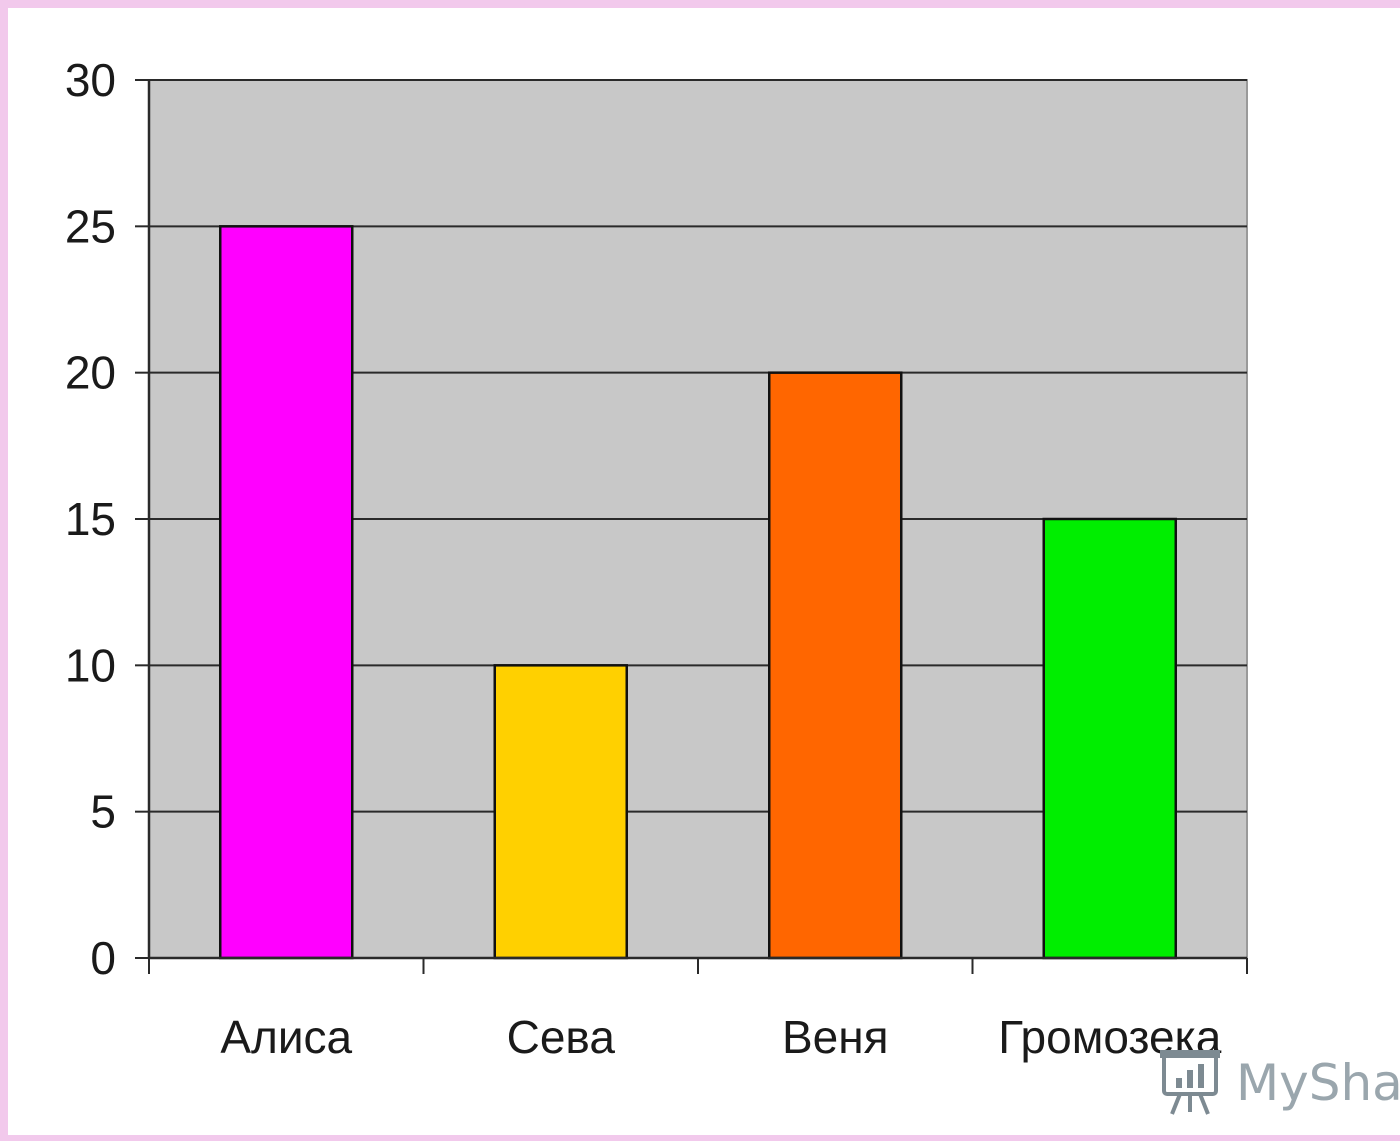 Image resolution: width=1400 pixels, height=1141 pixels. I want to click on x-labels: Алиса Сева Веня Громозека, so click(720, 1037).